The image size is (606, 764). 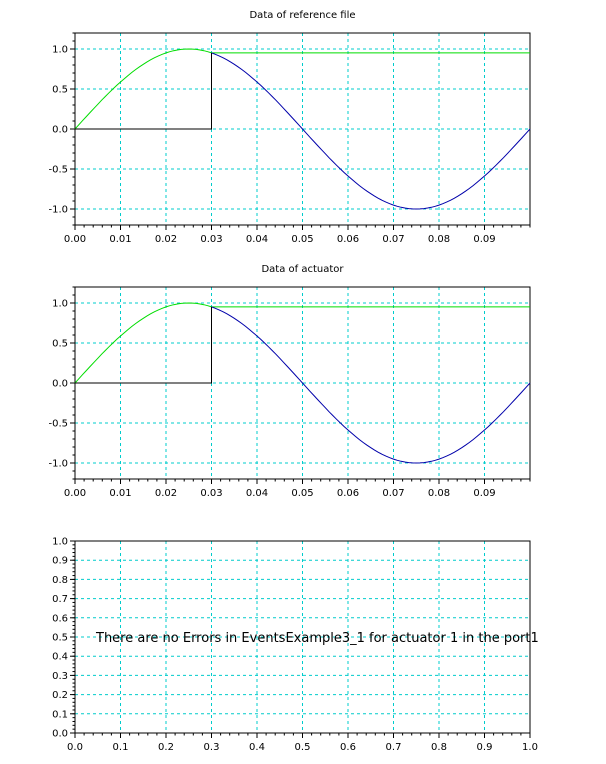 What do you see at coordinates (166, 747) in the screenshot?
I see `x-tick-label: 0.2` at bounding box center [166, 747].